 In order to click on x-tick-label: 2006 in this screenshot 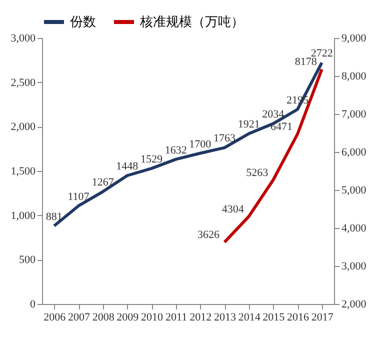, I will do `click(55, 318)`.